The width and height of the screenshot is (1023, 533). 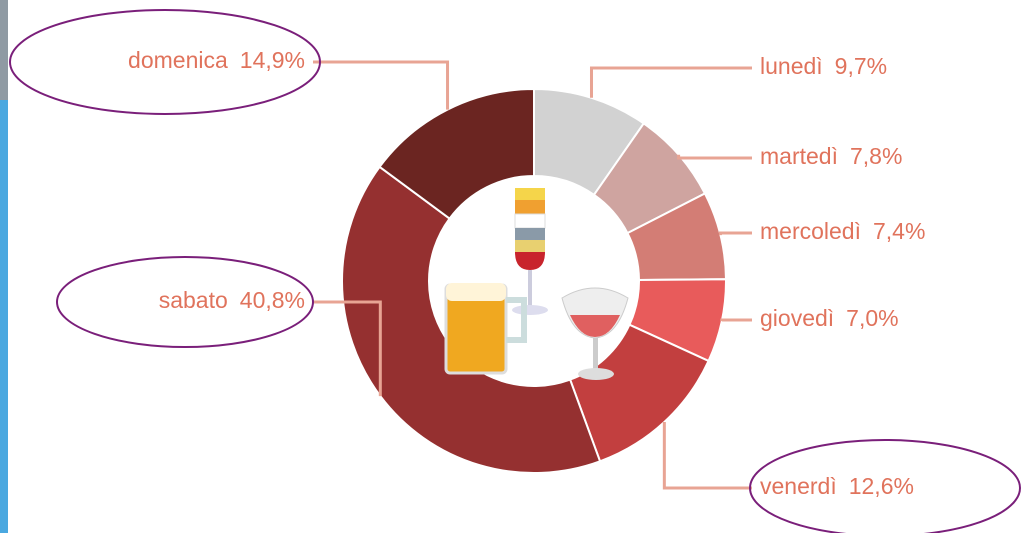 I want to click on slice-label: giovedì 7,0%, so click(x=829, y=318).